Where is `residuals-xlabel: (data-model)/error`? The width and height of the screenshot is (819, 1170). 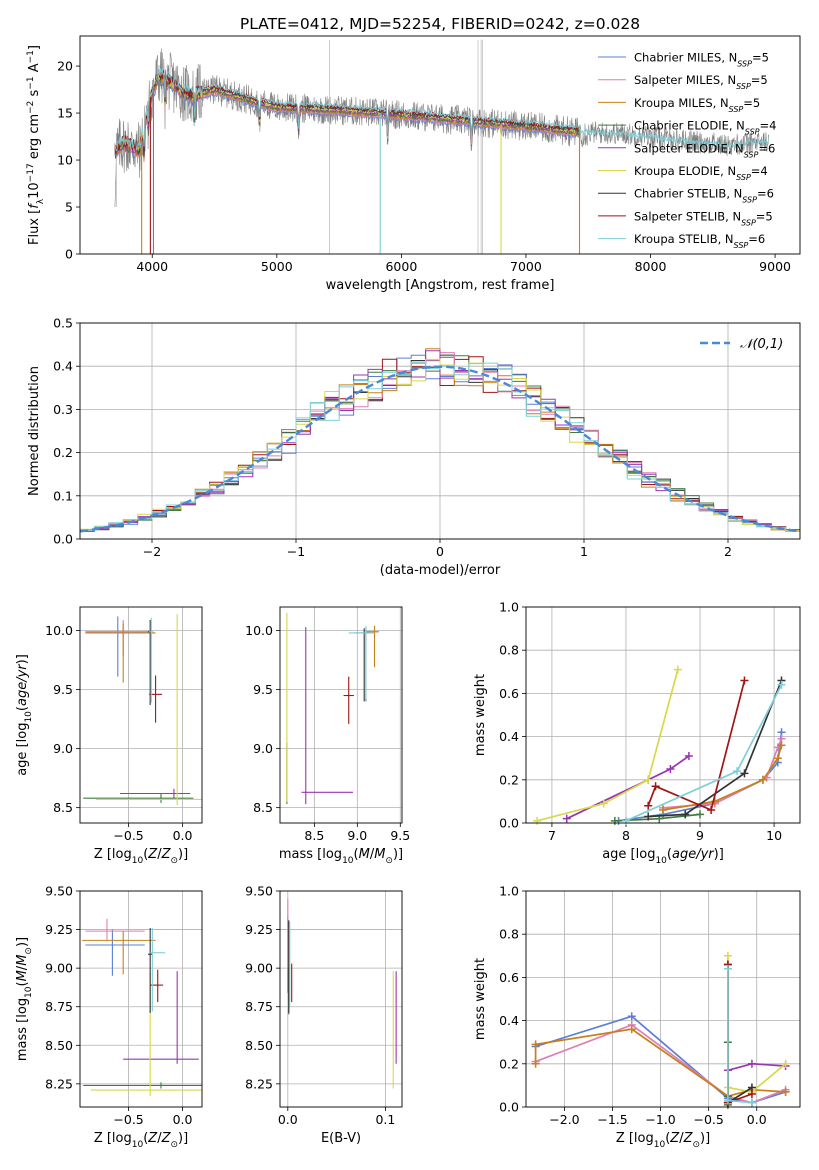
residuals-xlabel: (data-model)/error is located at coordinates (440, 570).